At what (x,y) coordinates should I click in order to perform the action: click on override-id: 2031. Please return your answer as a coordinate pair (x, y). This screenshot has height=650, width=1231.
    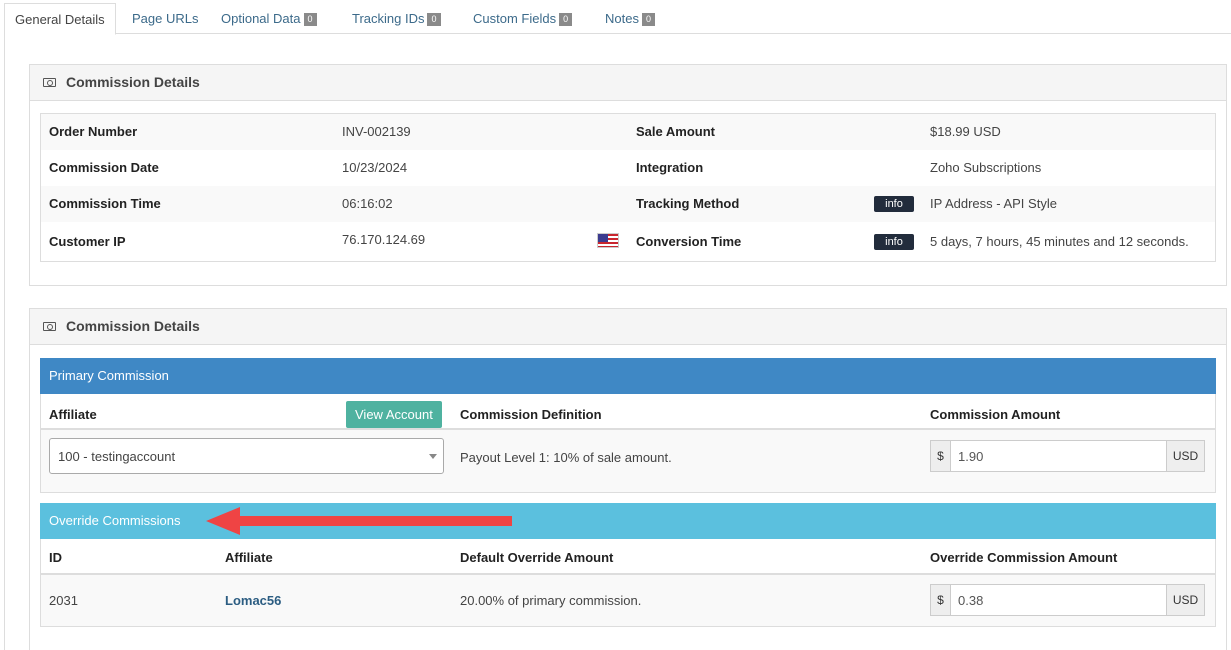
    Looking at the image, I should click on (63, 600).